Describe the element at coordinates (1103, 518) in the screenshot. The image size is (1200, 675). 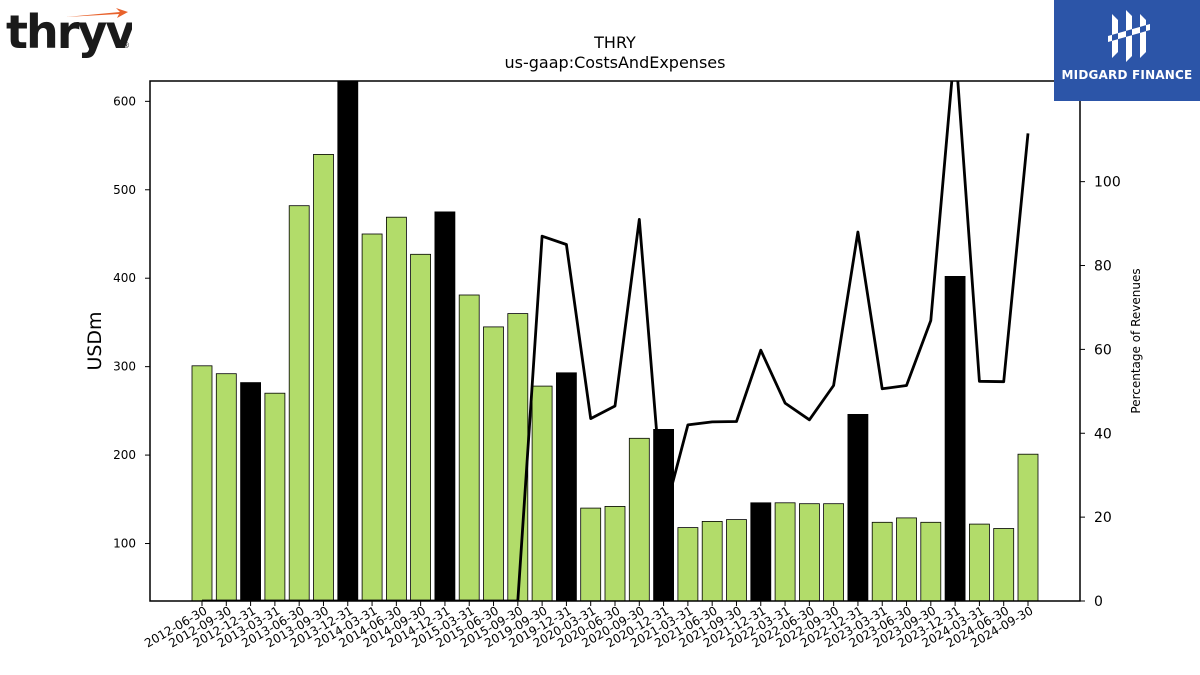
I see `y2-tick-label: 20` at that location.